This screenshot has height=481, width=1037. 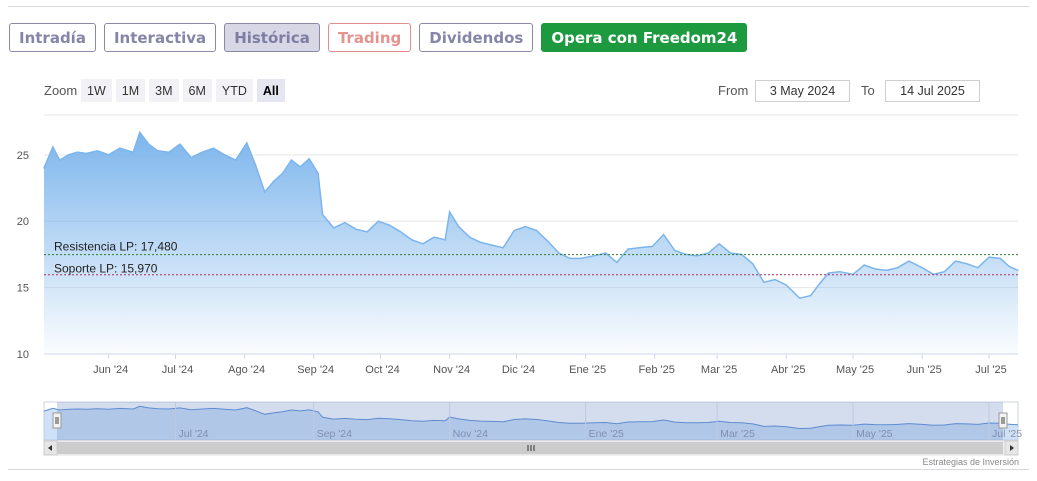 I want to click on tab-intradia: Intradía, so click(x=52, y=37).